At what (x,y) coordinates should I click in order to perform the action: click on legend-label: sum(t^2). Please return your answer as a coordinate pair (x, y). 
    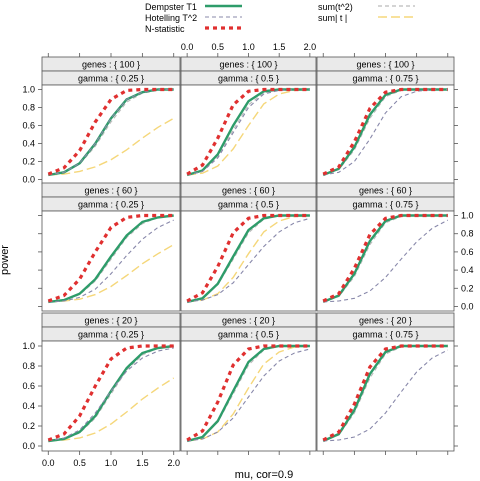
    Looking at the image, I should click on (335, 7).